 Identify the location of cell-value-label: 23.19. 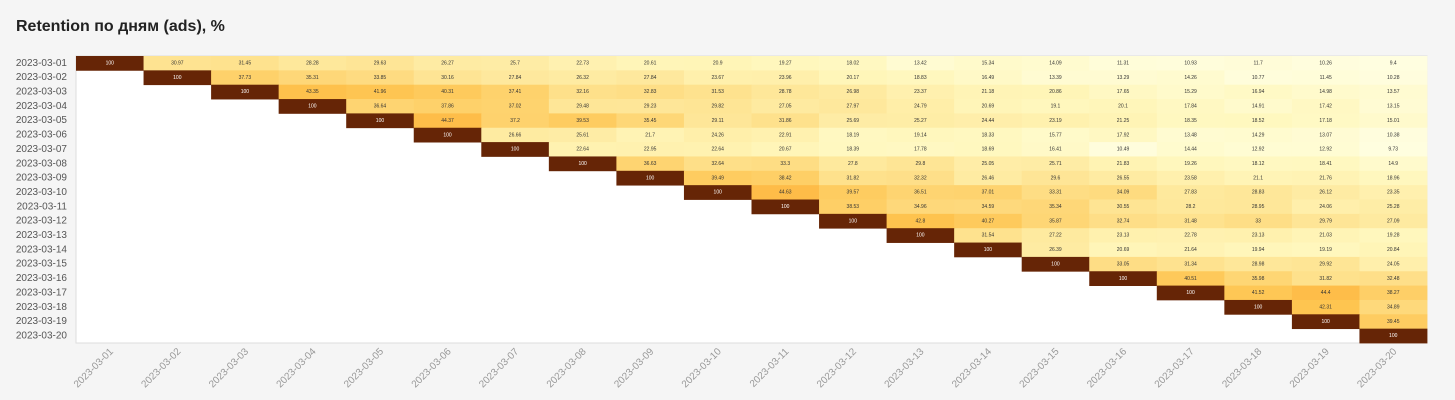
(1055, 121).